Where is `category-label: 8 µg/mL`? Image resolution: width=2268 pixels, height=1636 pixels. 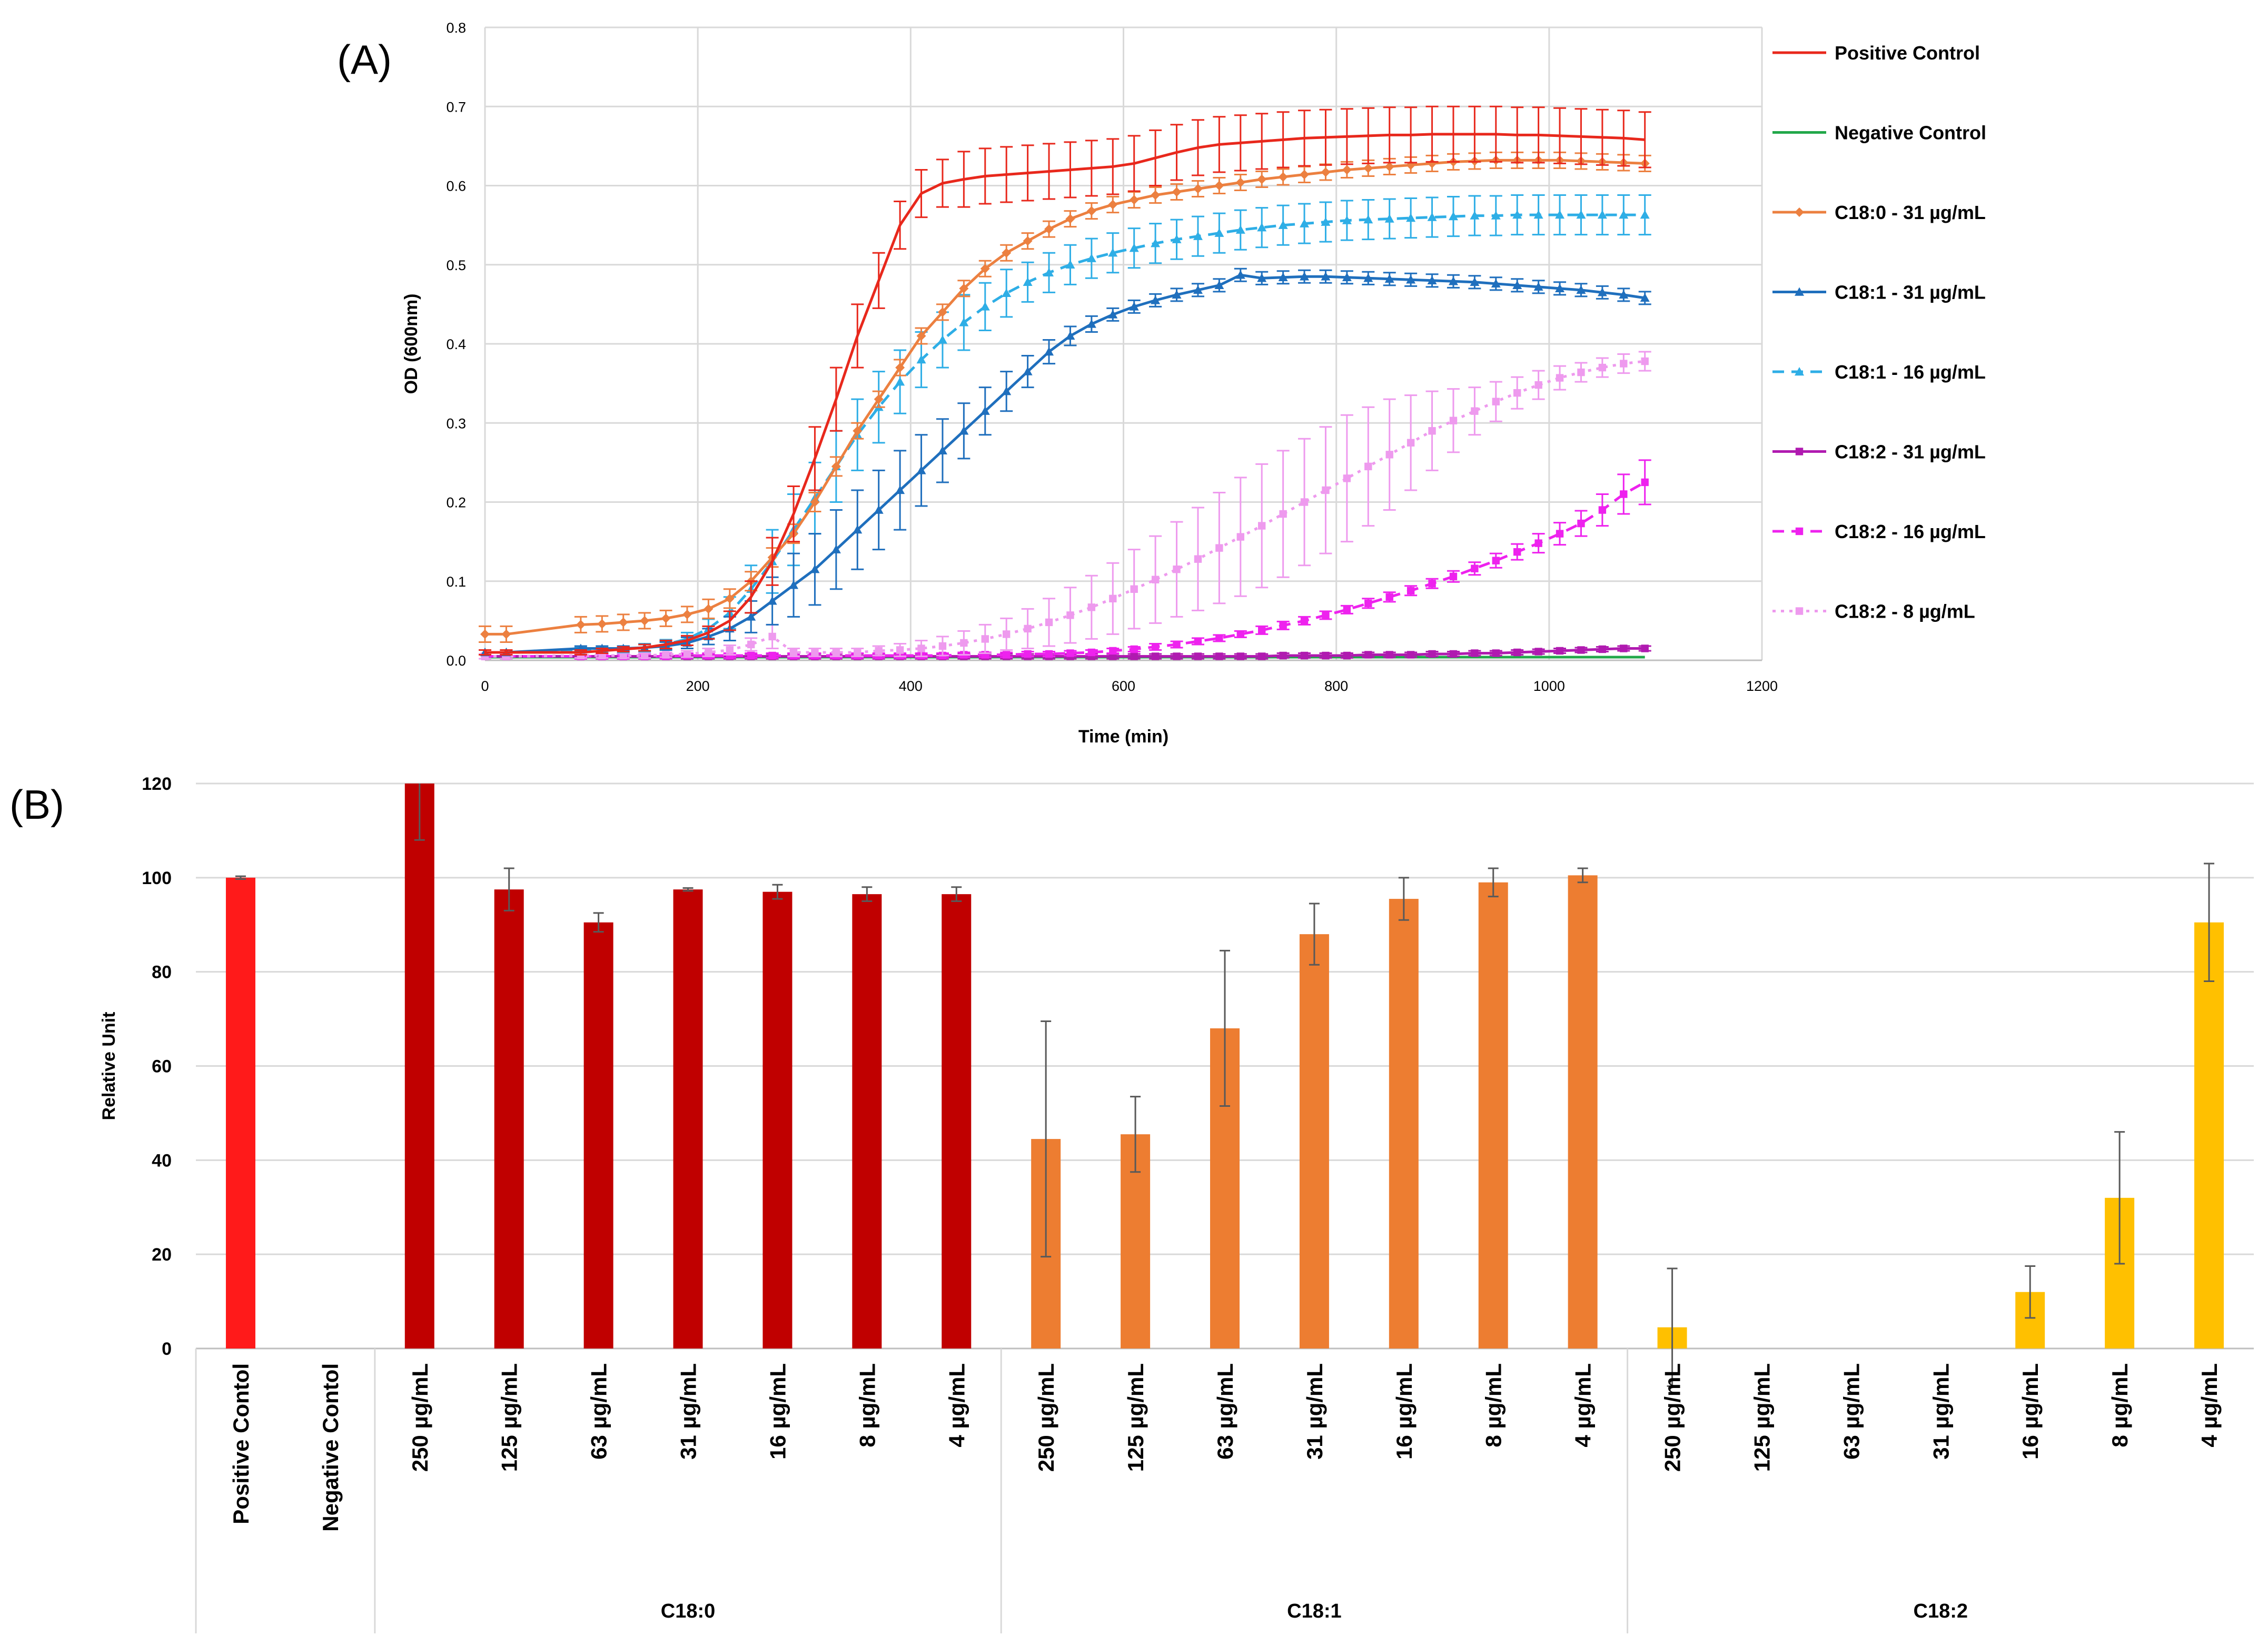
category-label: 8 µg/mL is located at coordinates (867, 1405).